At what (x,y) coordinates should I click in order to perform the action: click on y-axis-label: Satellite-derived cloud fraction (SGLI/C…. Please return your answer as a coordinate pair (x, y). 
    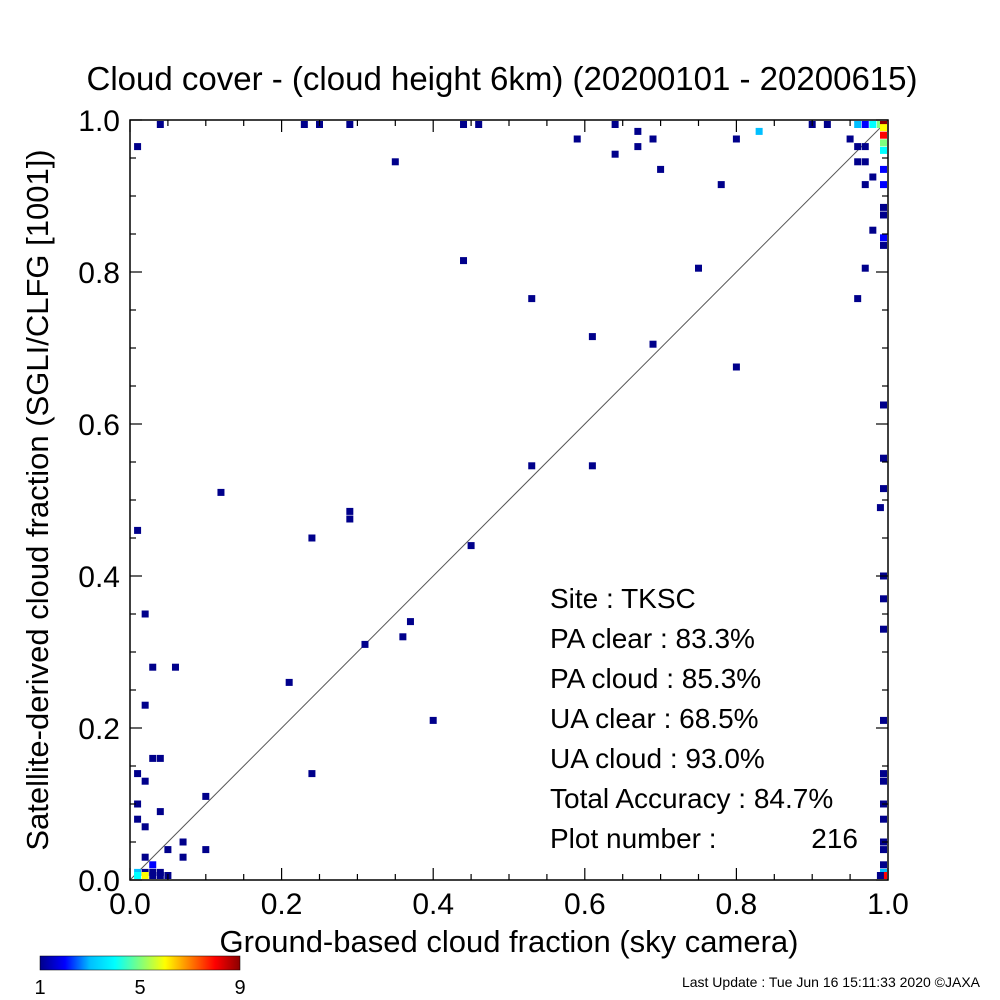
    Looking at the image, I should click on (37, 499).